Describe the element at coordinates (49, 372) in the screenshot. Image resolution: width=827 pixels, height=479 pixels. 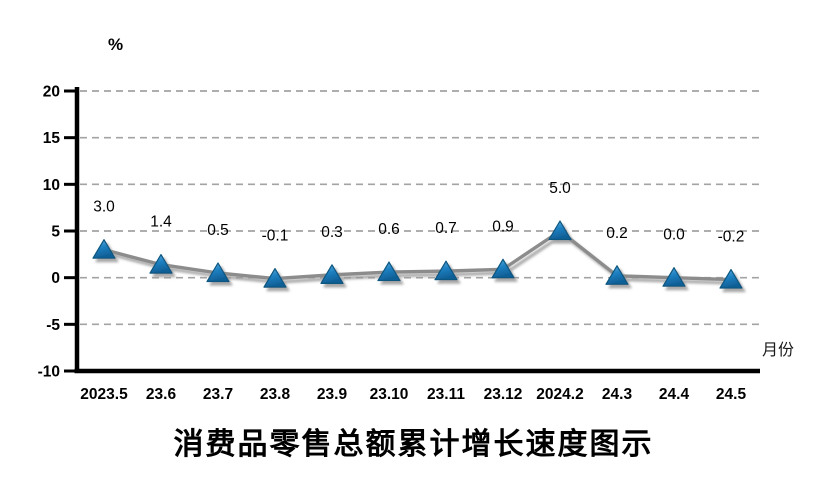
I see `y-tick-label: -10` at that location.